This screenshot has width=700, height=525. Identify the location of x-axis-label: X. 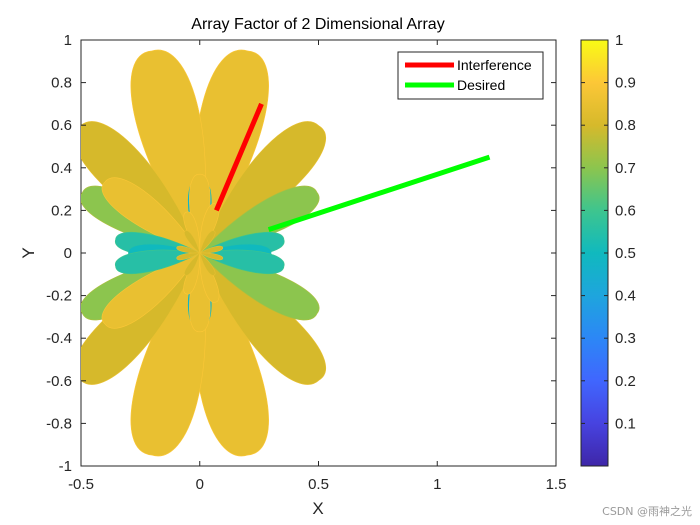
(317, 508).